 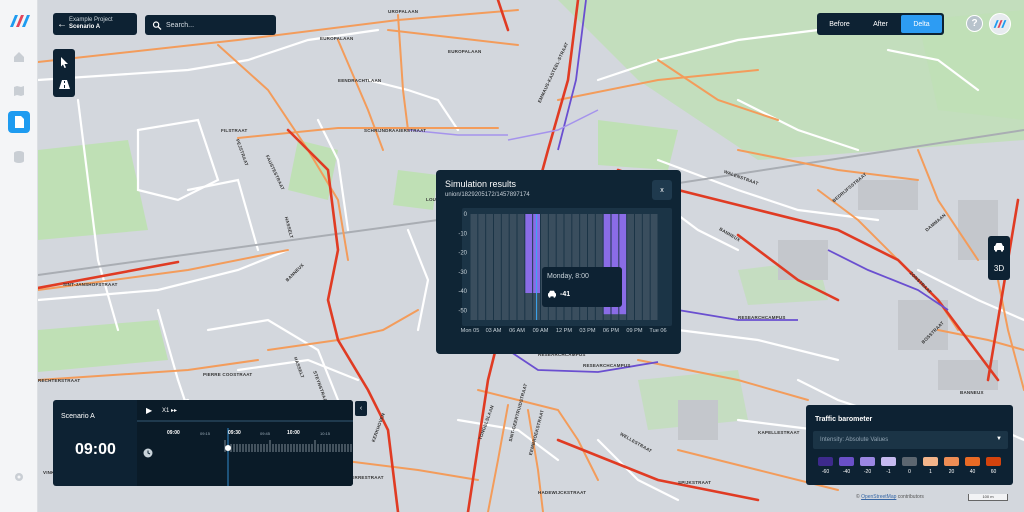 What do you see at coordinates (517, 331) in the screenshot?
I see `x-tick-label: 06 AM` at bounding box center [517, 331].